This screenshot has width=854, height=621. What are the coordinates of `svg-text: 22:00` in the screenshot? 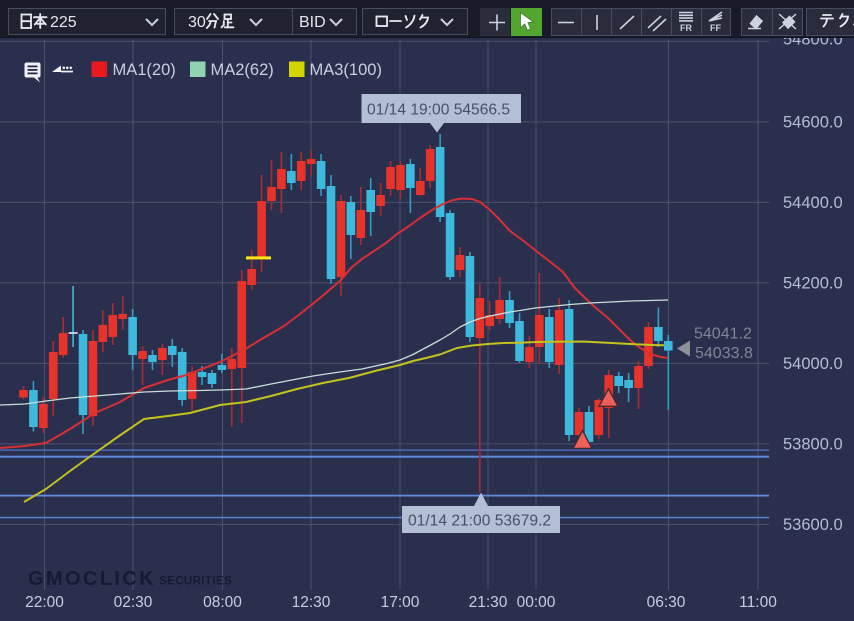 It's located at (44, 602).